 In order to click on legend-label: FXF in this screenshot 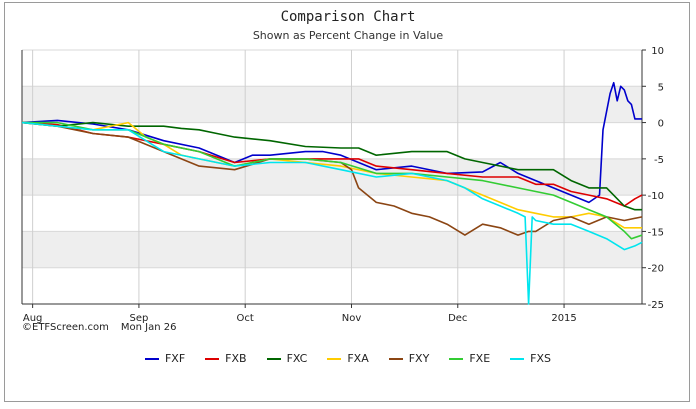, I will do `click(175, 358)`.